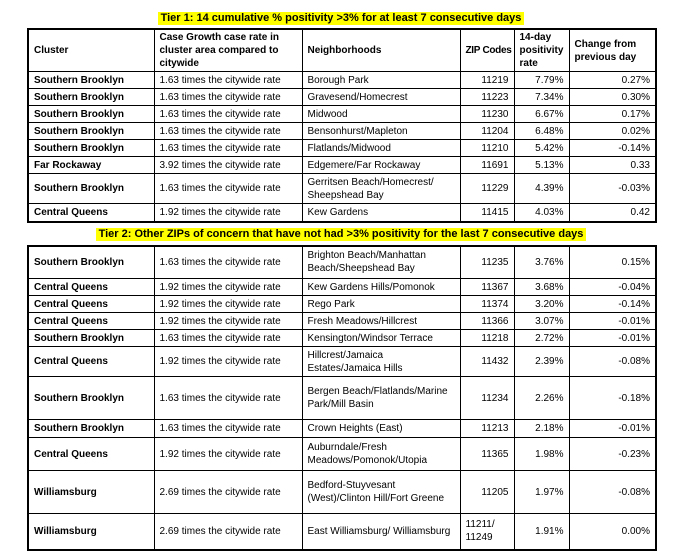 The height and width of the screenshot is (551, 680). Describe the element at coordinates (487, 131) in the screenshot. I see `cell-zip: 11204` at that location.